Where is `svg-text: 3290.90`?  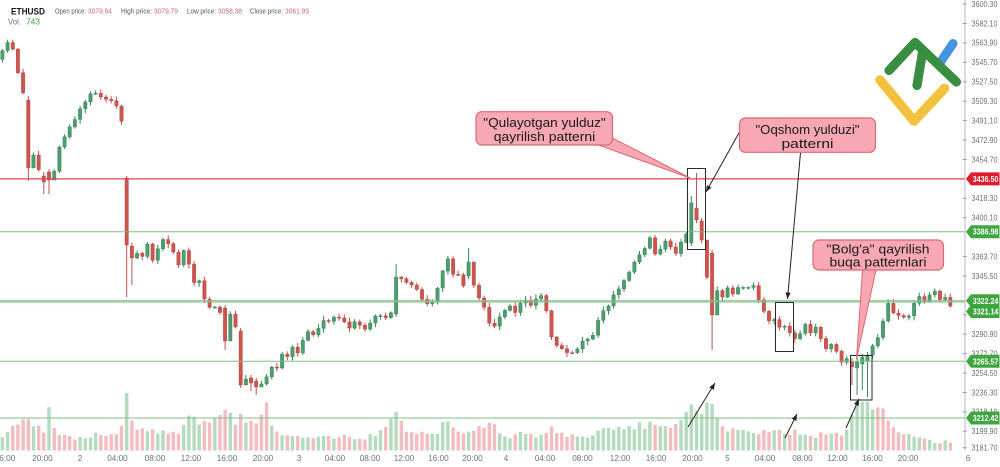 svg-text: 3290.90 is located at coordinates (985, 334).